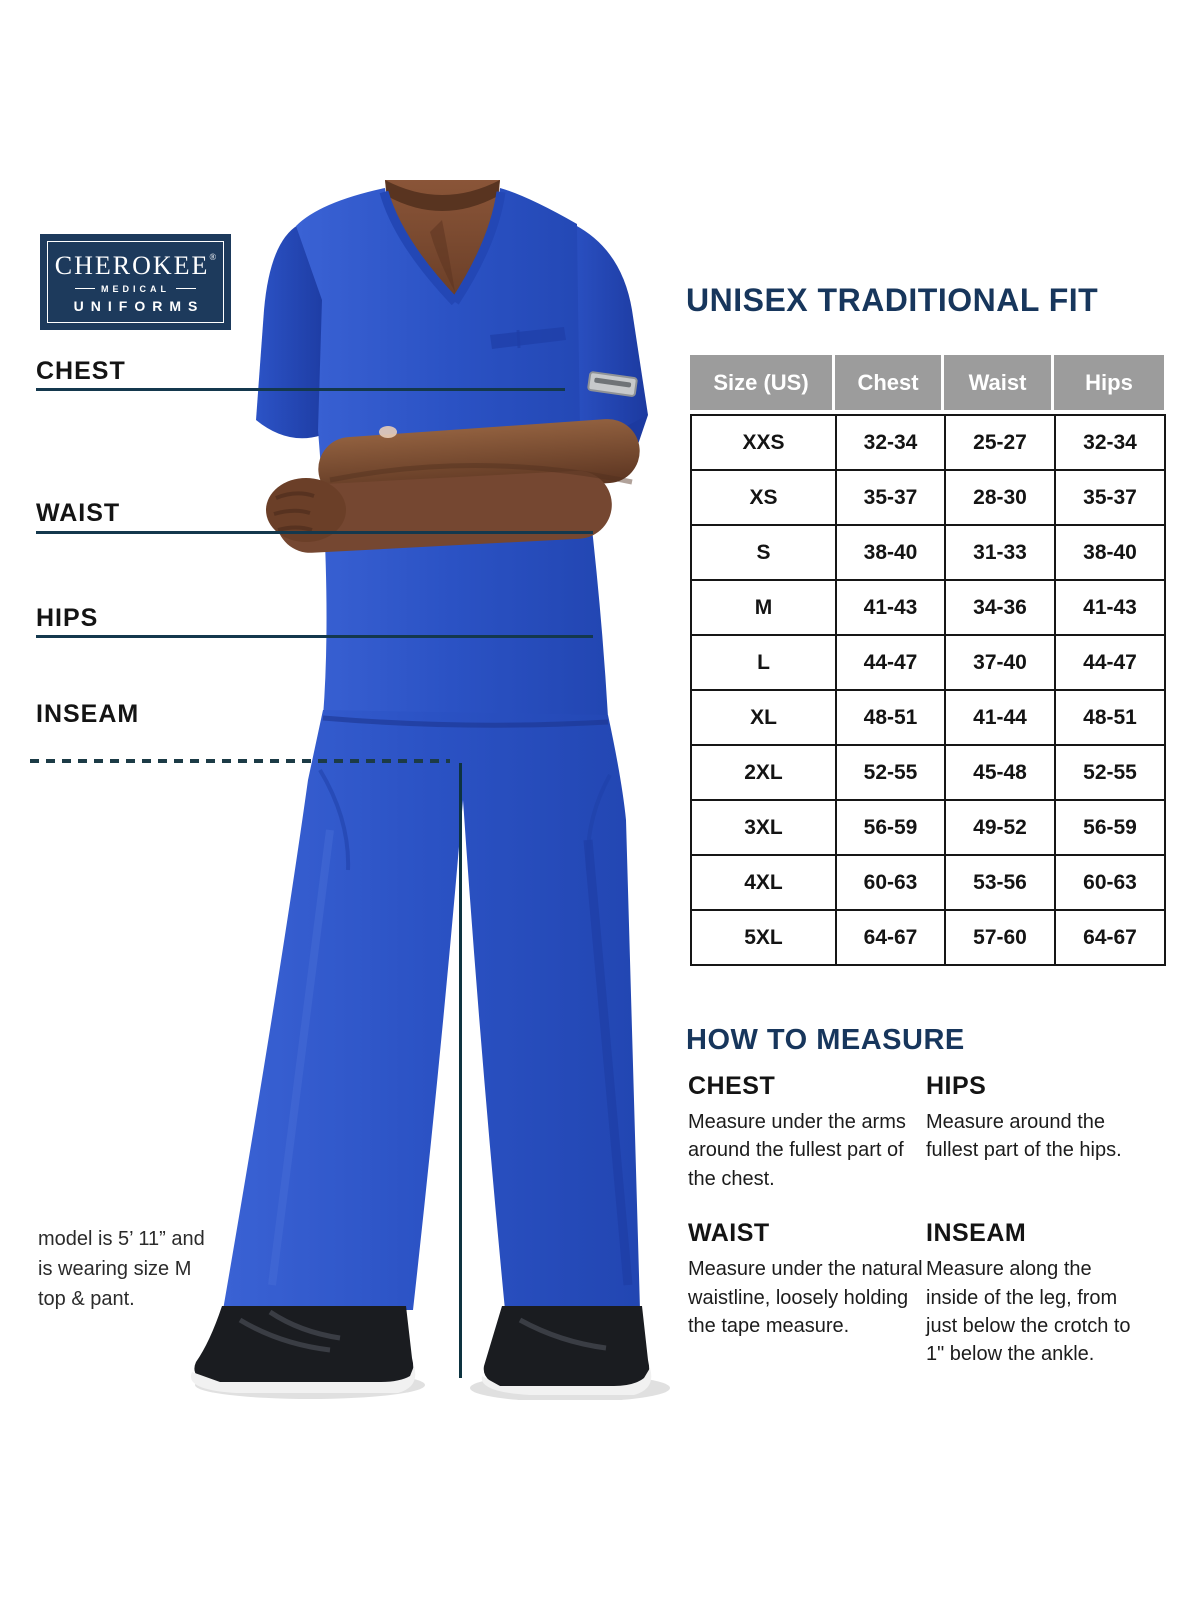 The width and height of the screenshot is (1200, 1600). I want to click on size-cell: 4XL, so click(763, 882).